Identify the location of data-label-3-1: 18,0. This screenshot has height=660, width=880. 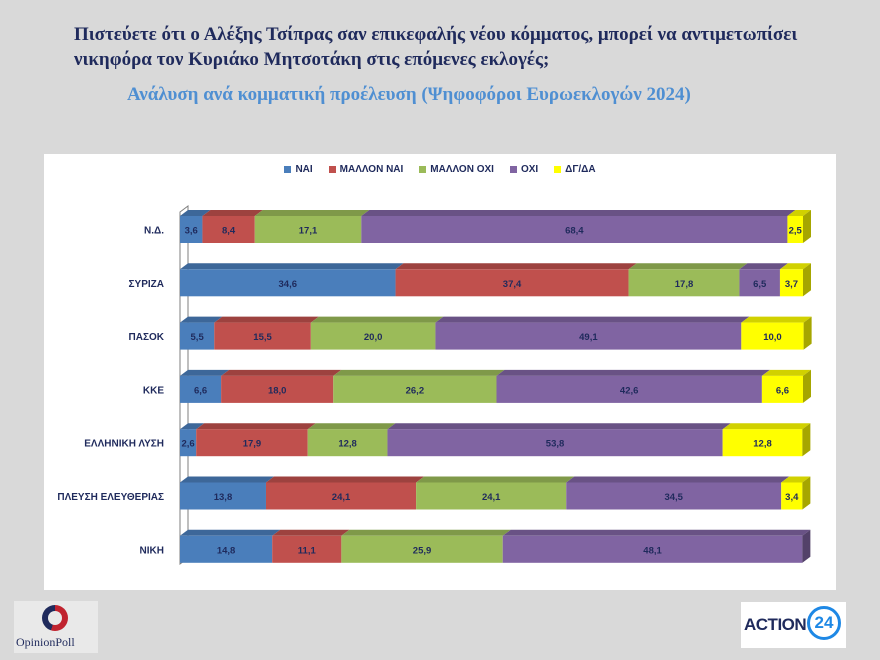
(277, 390).